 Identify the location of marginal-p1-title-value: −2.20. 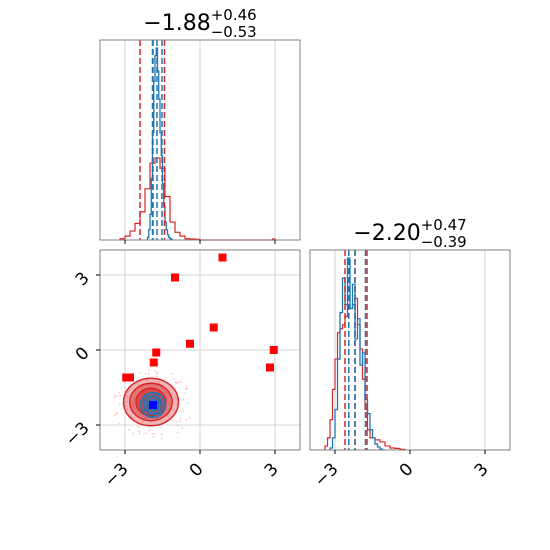
(386, 233).